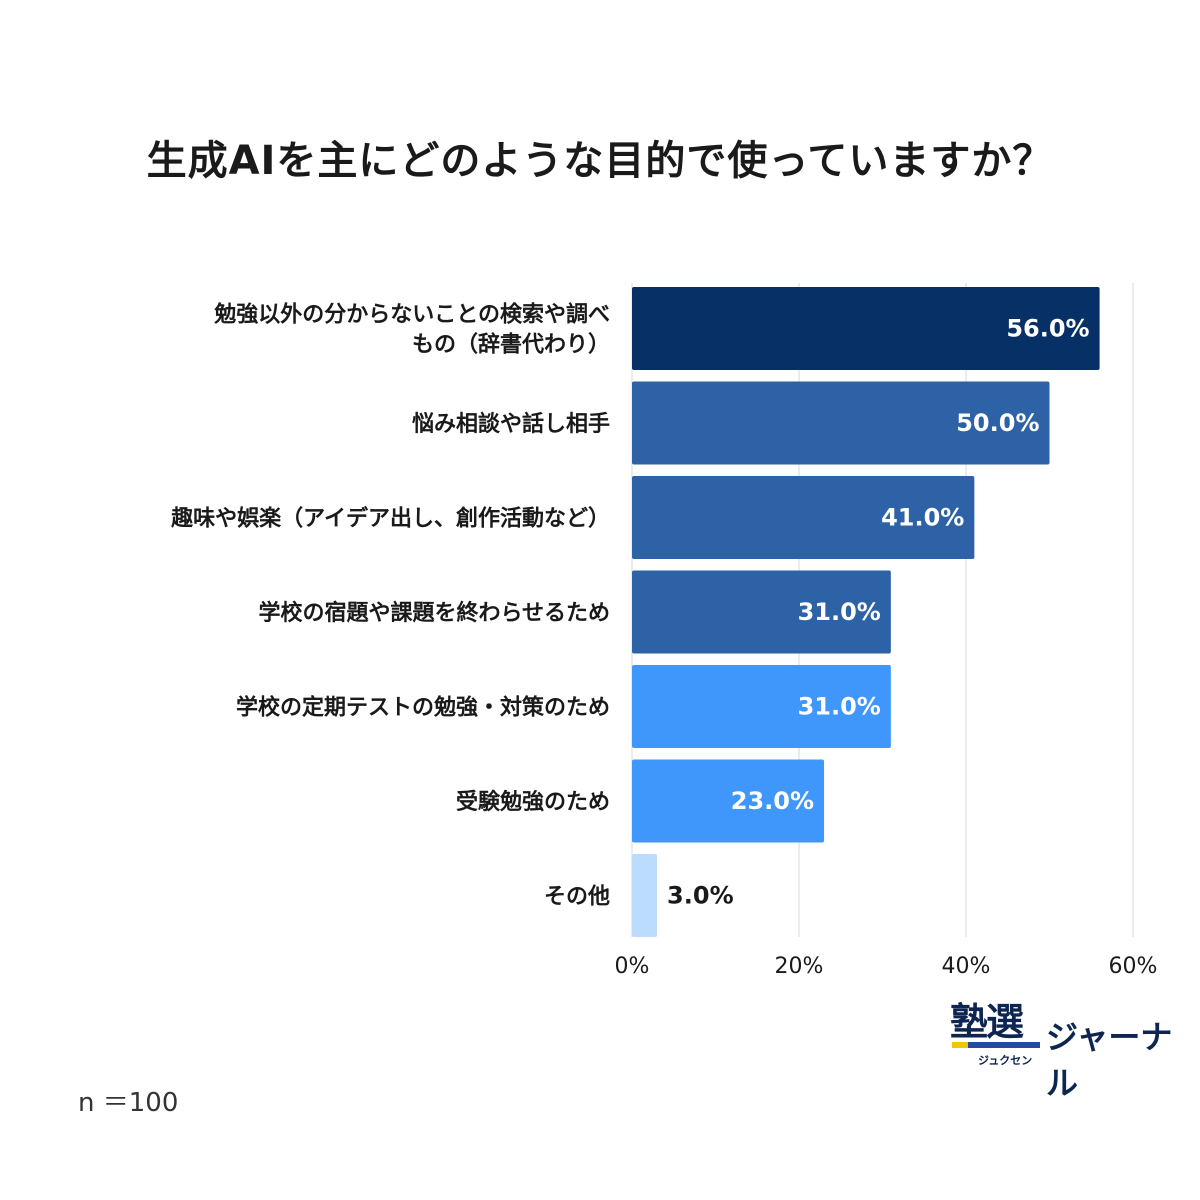 This screenshot has height=1200, width=1200. Describe the element at coordinates (997, 423) in the screenshot. I see `bar-value-label: 50.0%` at that location.